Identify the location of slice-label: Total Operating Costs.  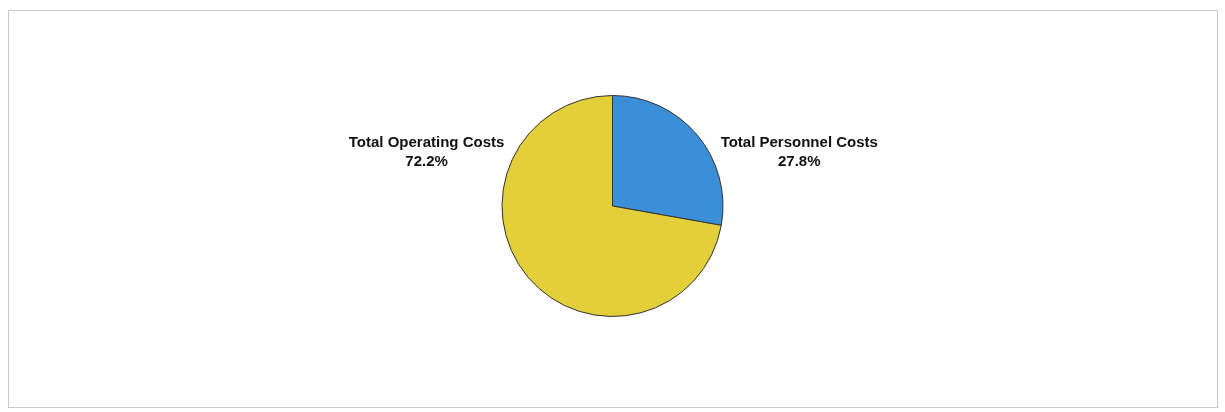
(426, 141).